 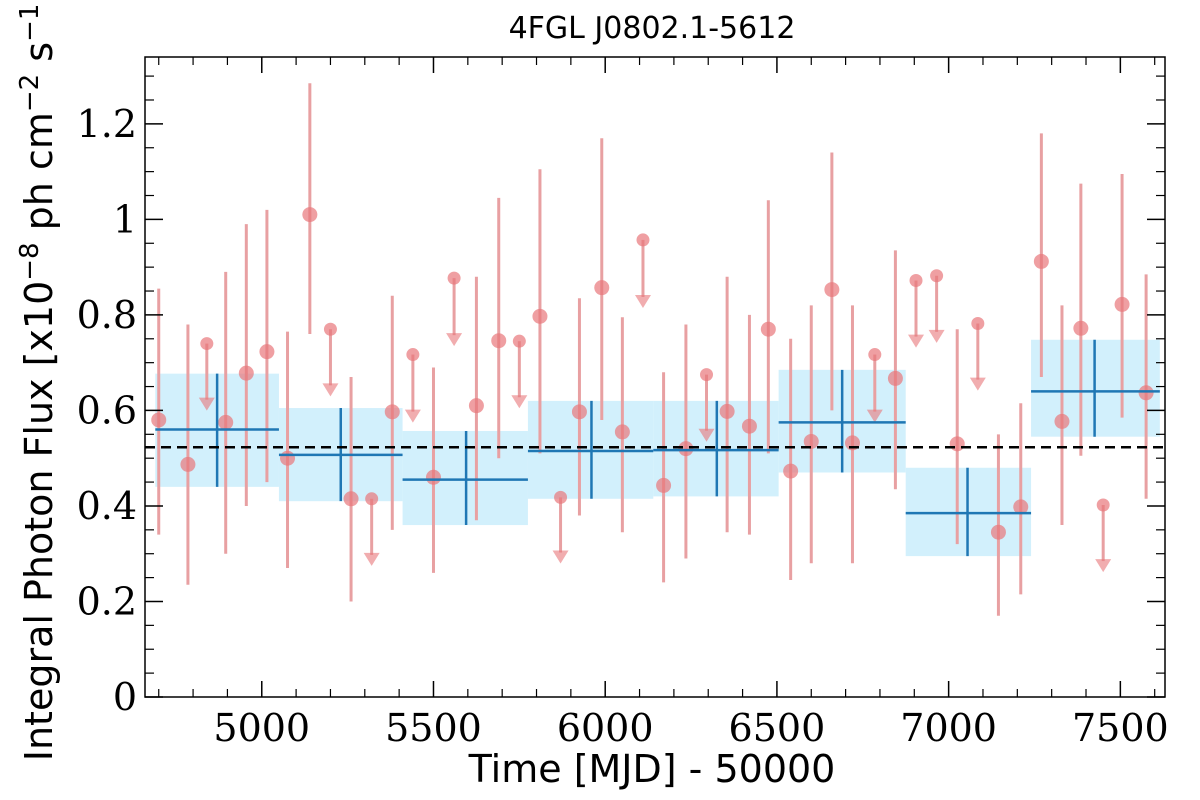 What do you see at coordinates (433, 728) in the screenshot?
I see `x-tick-label-1: 5500` at bounding box center [433, 728].